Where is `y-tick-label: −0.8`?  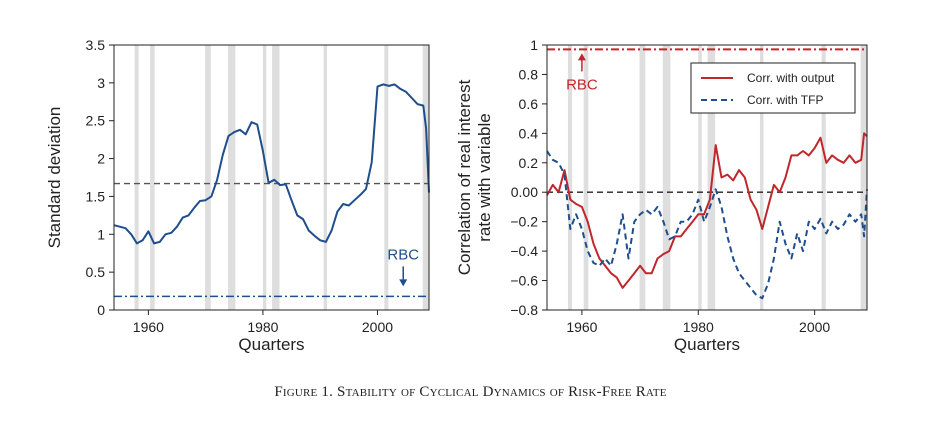
y-tick-label: −0.8 is located at coordinates (524, 310).